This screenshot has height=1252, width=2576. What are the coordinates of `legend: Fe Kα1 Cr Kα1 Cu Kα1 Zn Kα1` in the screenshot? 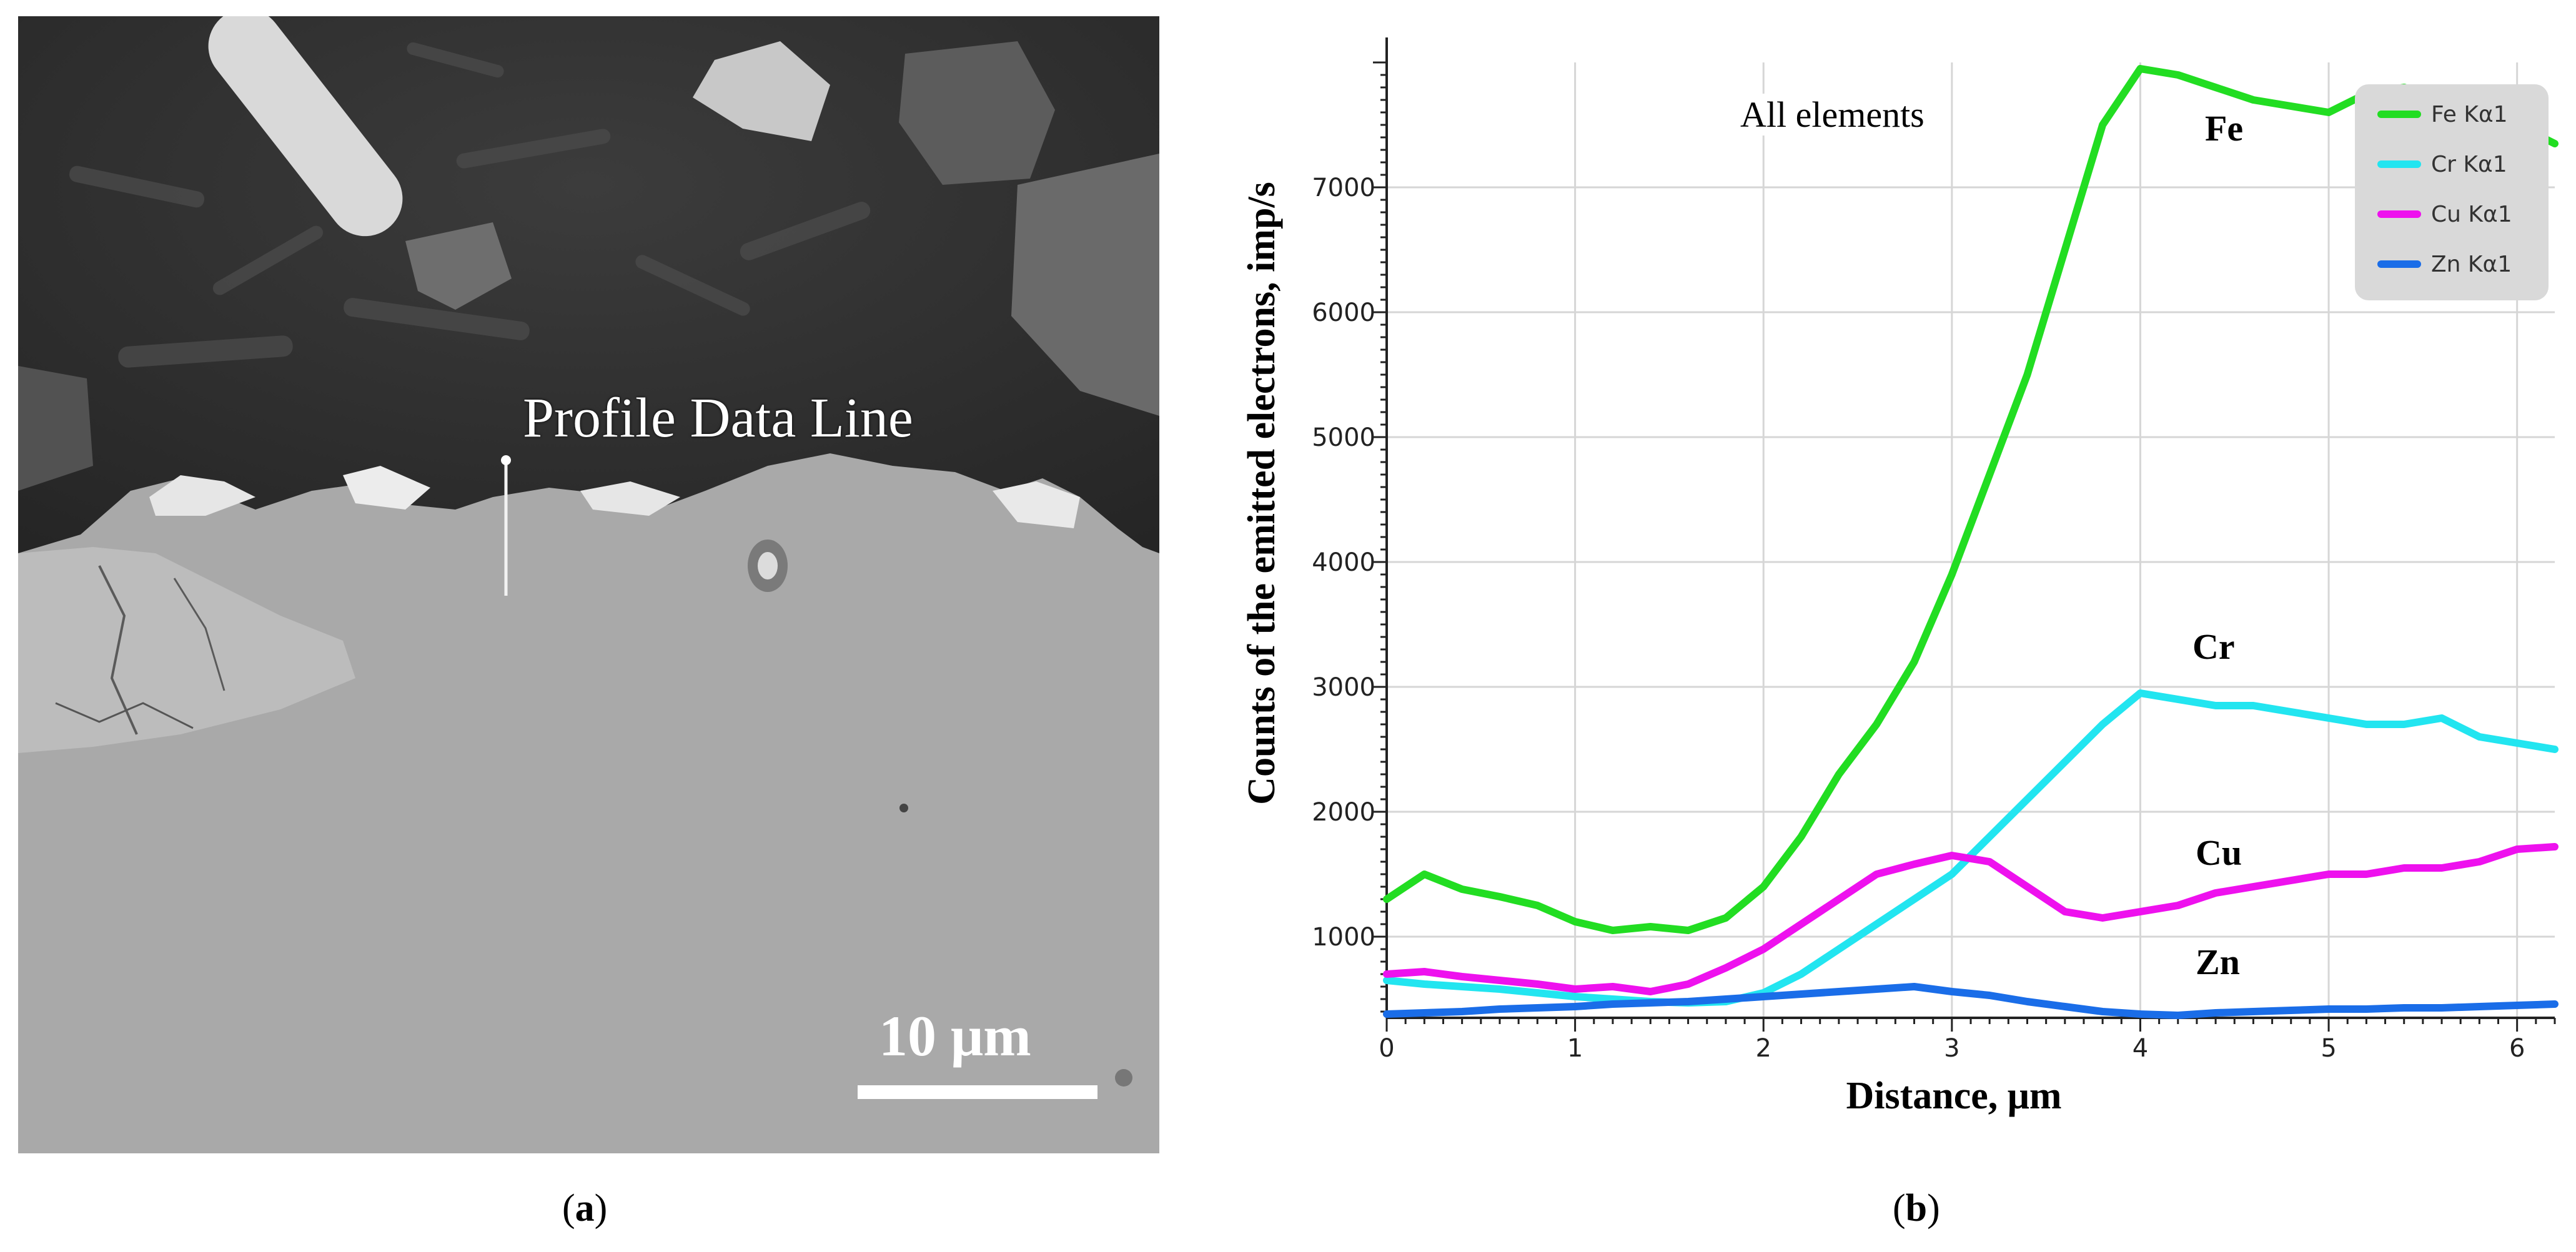 It's located at (2452, 192).